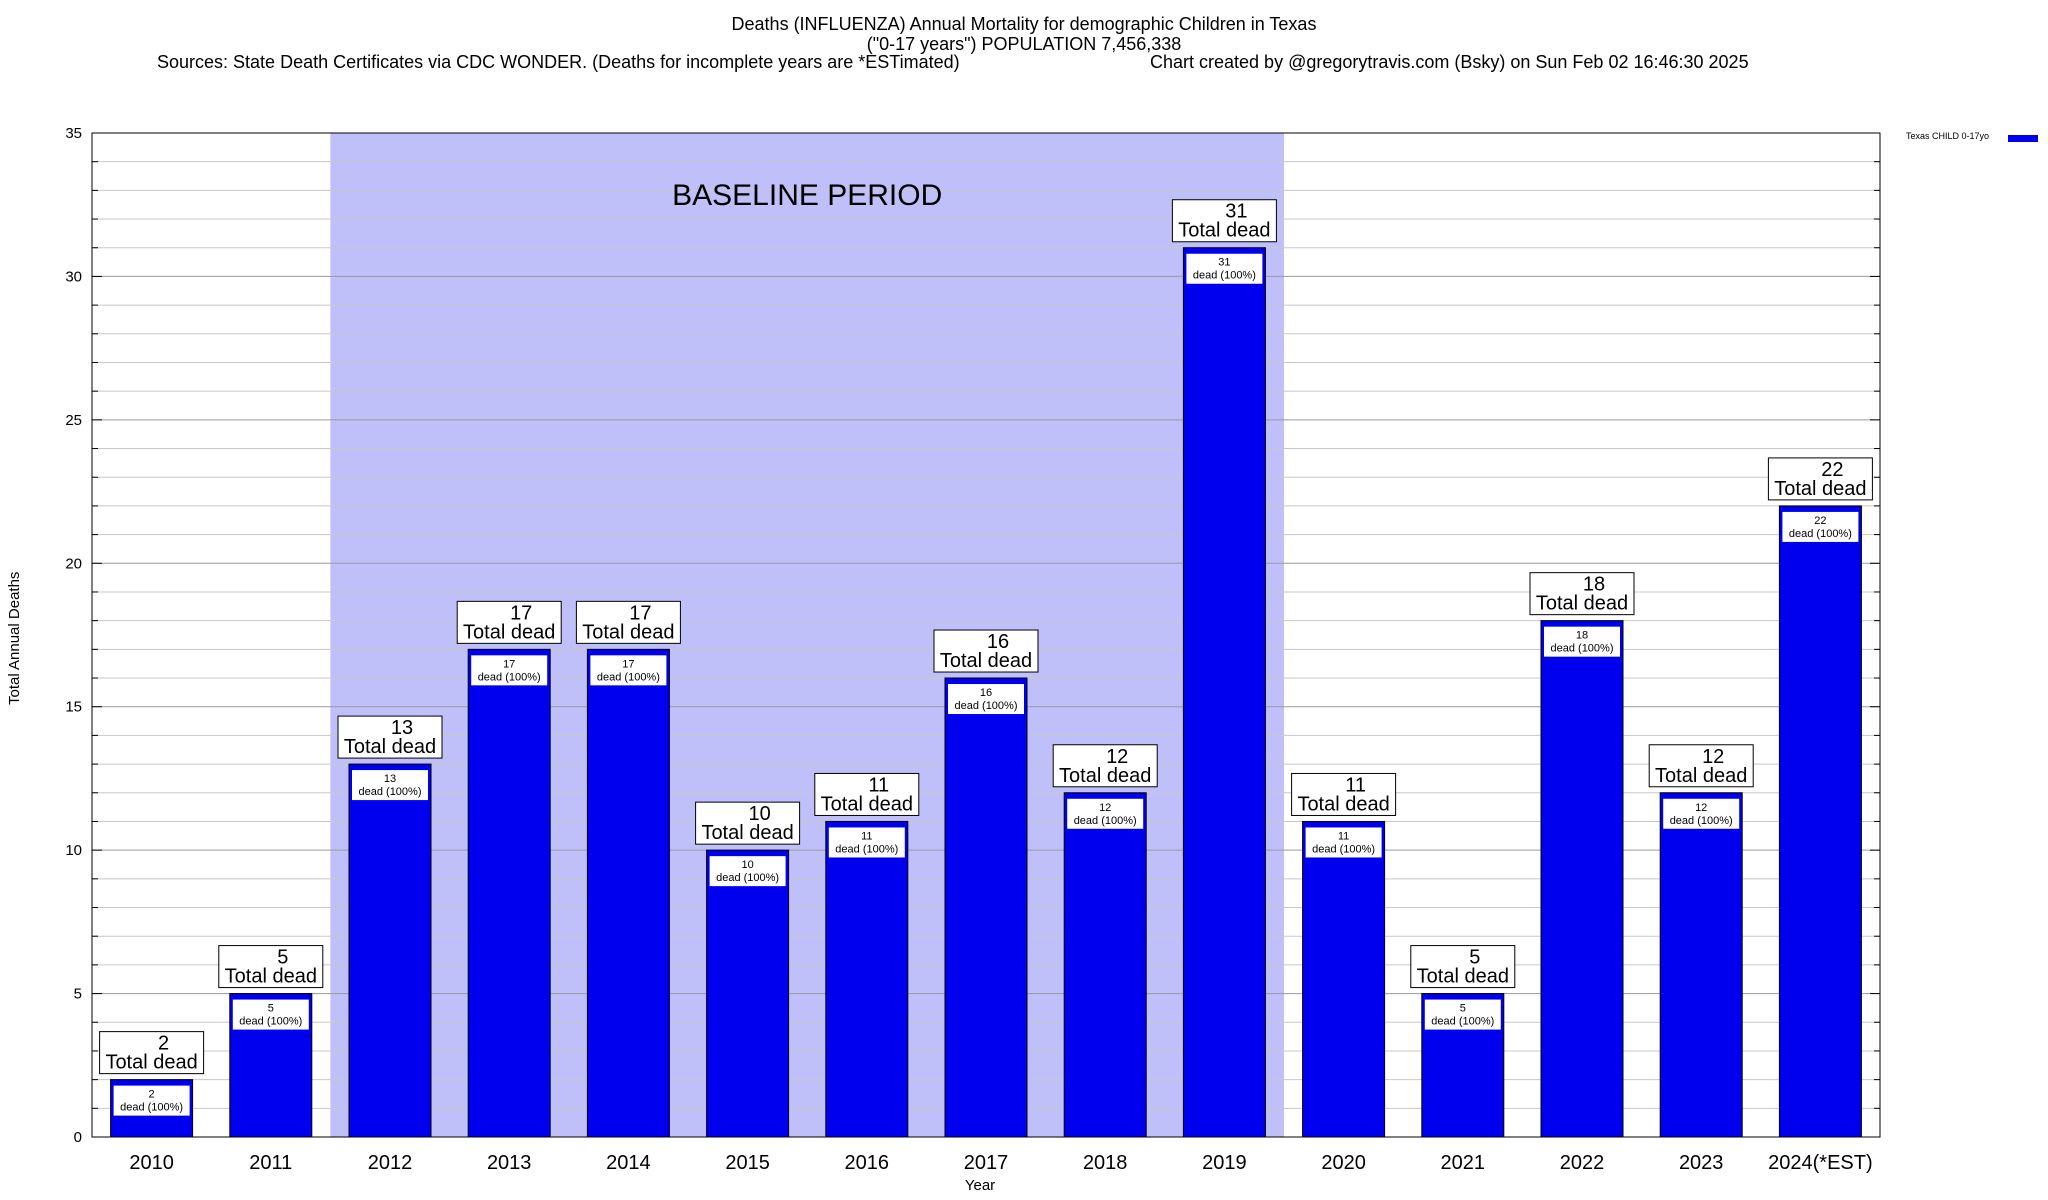 Image resolution: width=2048 pixels, height=1200 pixels. What do you see at coordinates (73, 707) in the screenshot?
I see `y-tick-label: 15` at bounding box center [73, 707].